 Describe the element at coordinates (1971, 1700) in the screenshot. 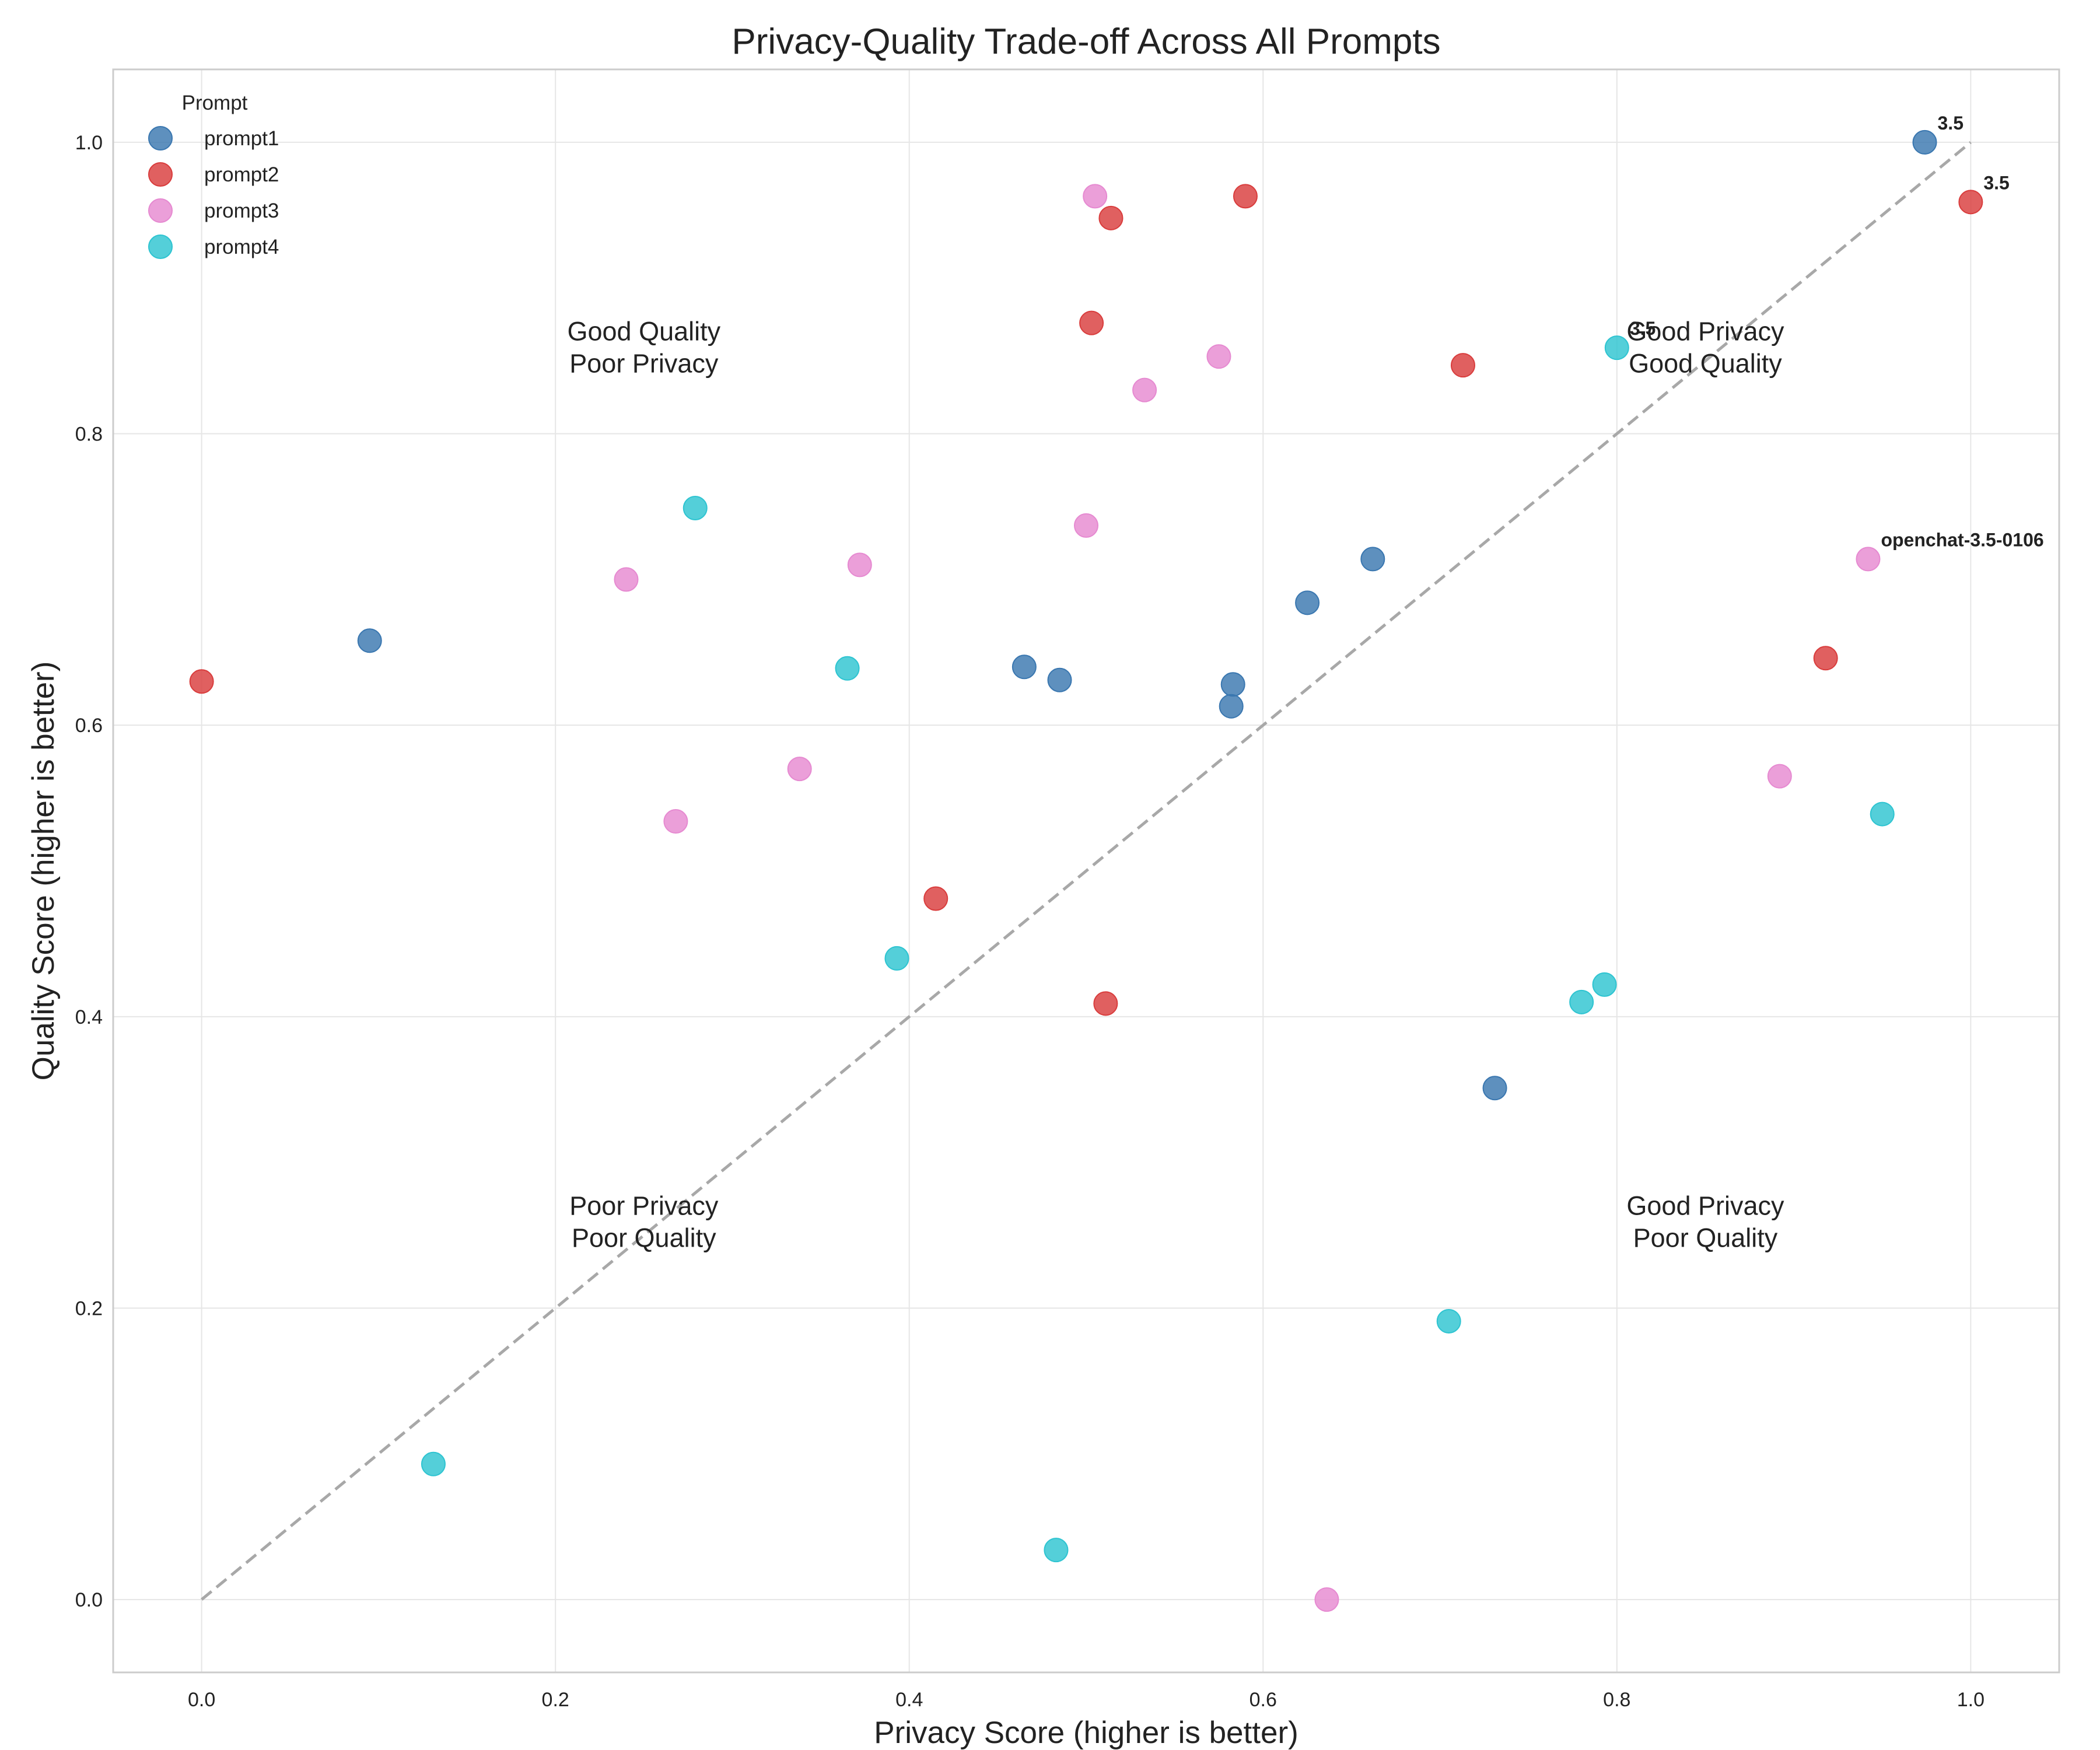

I see `x-tick-label: 1.0` at that location.